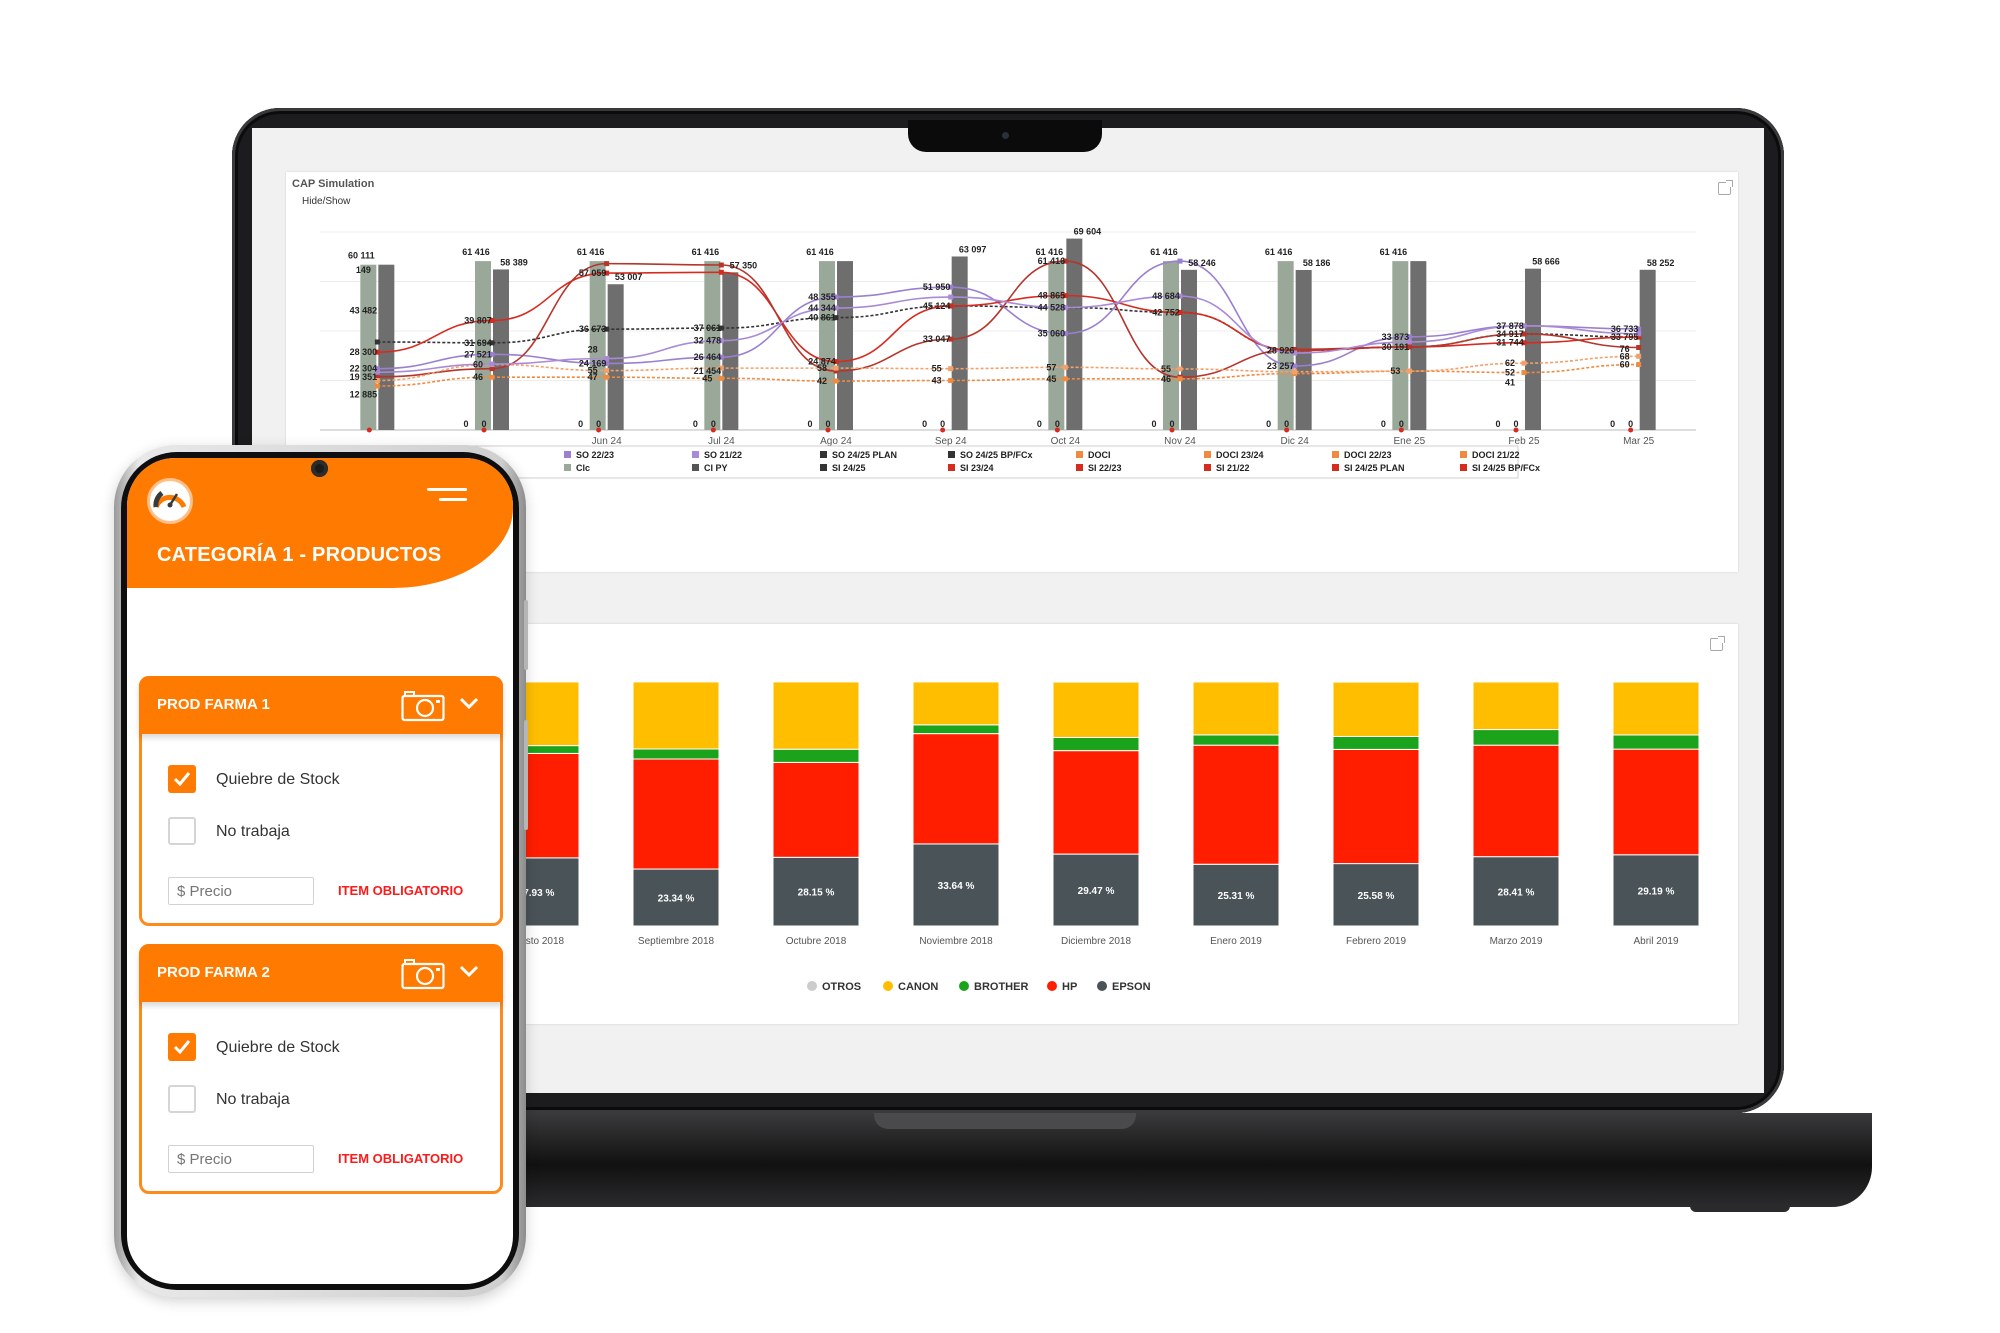 The height and width of the screenshot is (1333, 2000). Describe the element at coordinates (1625, 365) in the screenshot. I see `data-label: 60` at that location.